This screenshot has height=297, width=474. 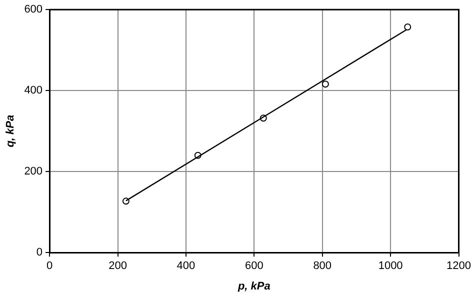 I want to click on x-tick-label: 800, so click(x=322, y=266).